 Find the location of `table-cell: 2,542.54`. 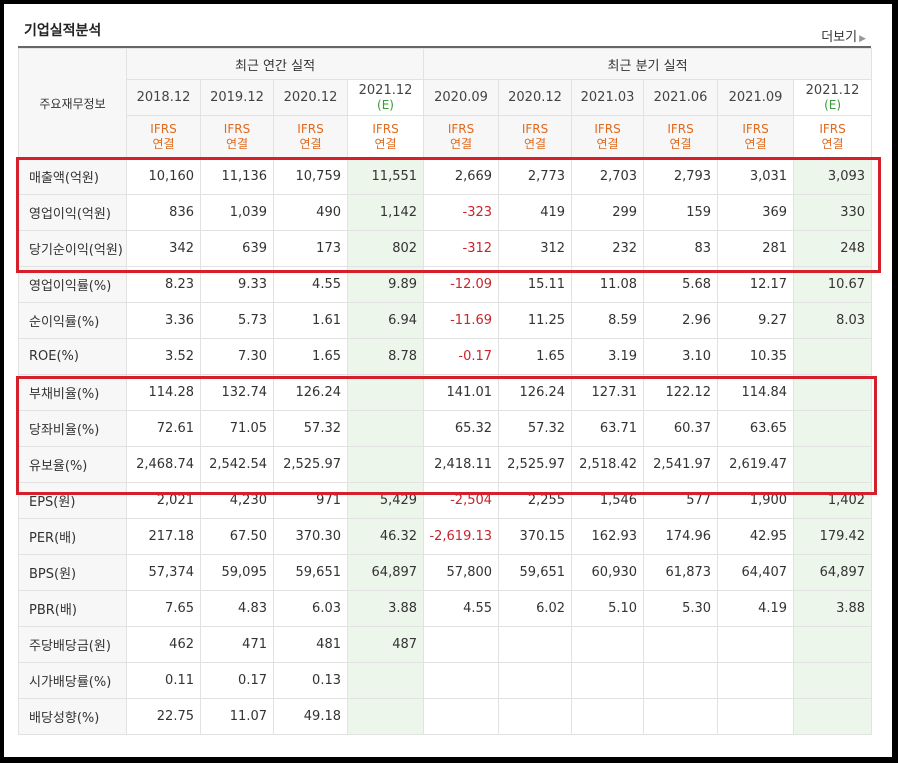

table-cell: 2,542.54 is located at coordinates (237, 464).